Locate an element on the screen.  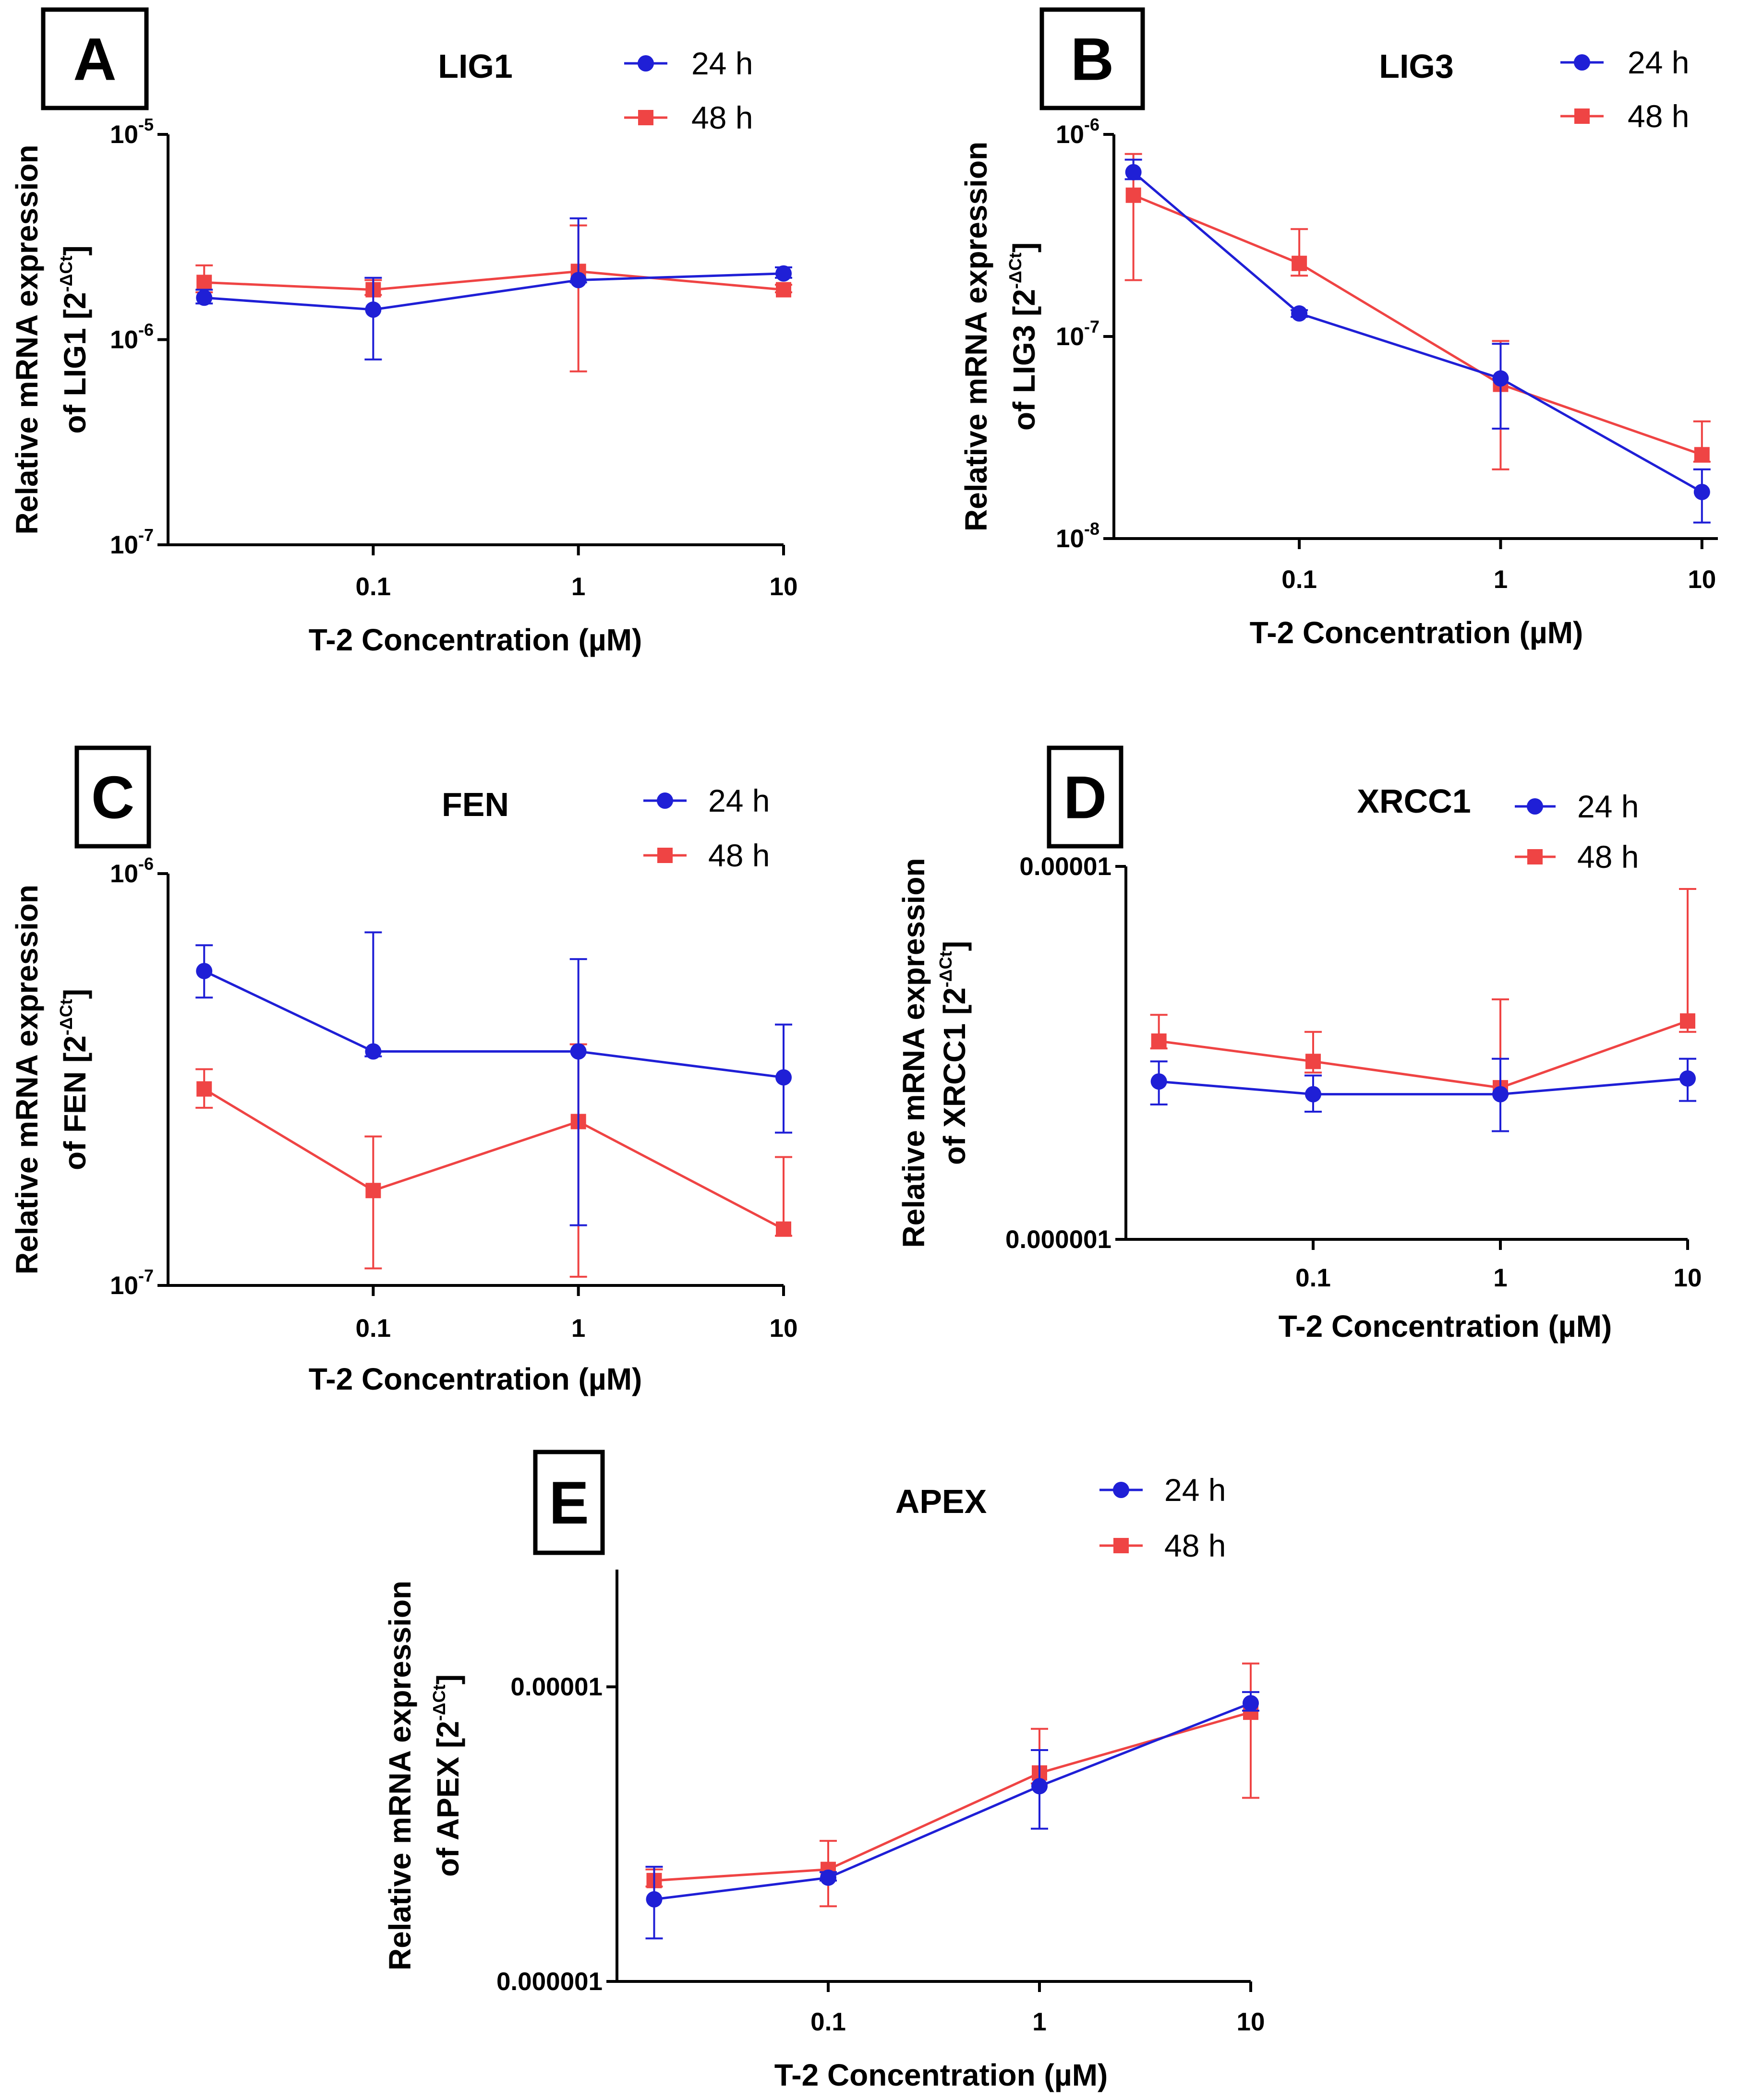
y-axis-title-line2: of LIG1 [2-ΔCt] is located at coordinates (74, 339).